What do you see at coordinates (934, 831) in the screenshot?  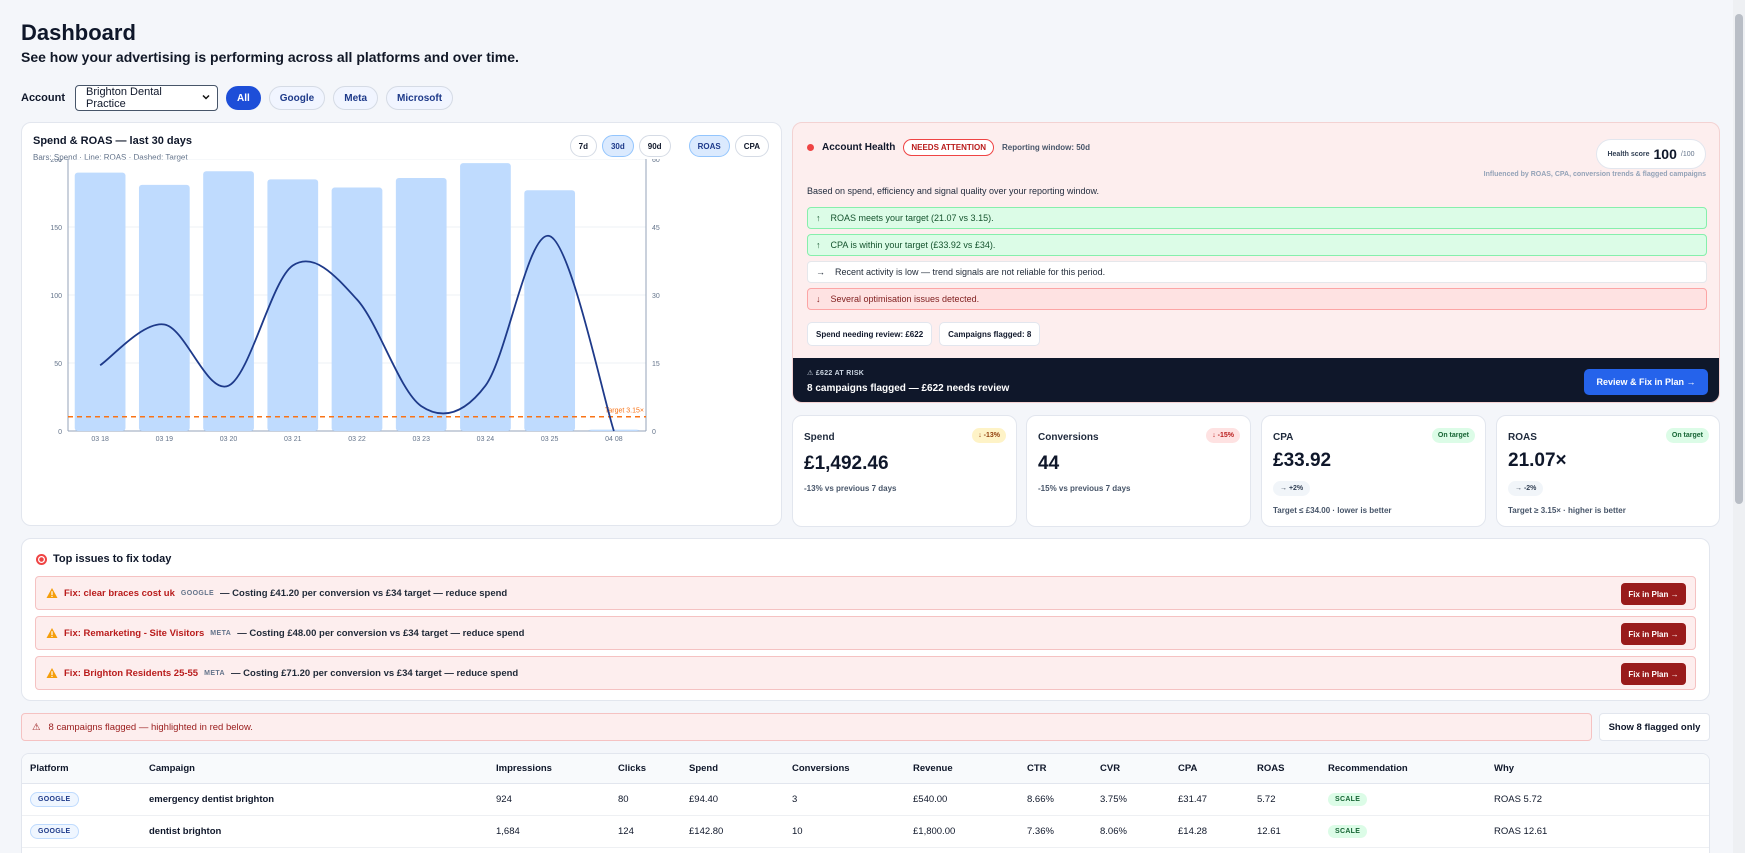 I see `revenue-cell: £1,800.00` at bounding box center [934, 831].